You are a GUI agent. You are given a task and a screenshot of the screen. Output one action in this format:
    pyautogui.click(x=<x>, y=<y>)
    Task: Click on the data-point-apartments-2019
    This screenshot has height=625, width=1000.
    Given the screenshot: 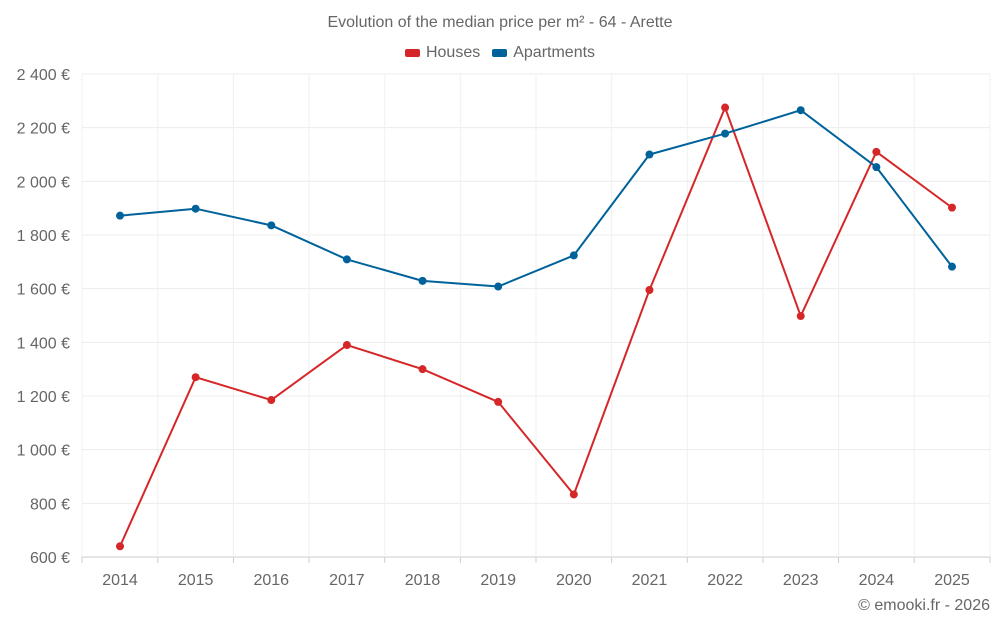 What is the action you would take?
    pyautogui.click(x=498, y=286)
    